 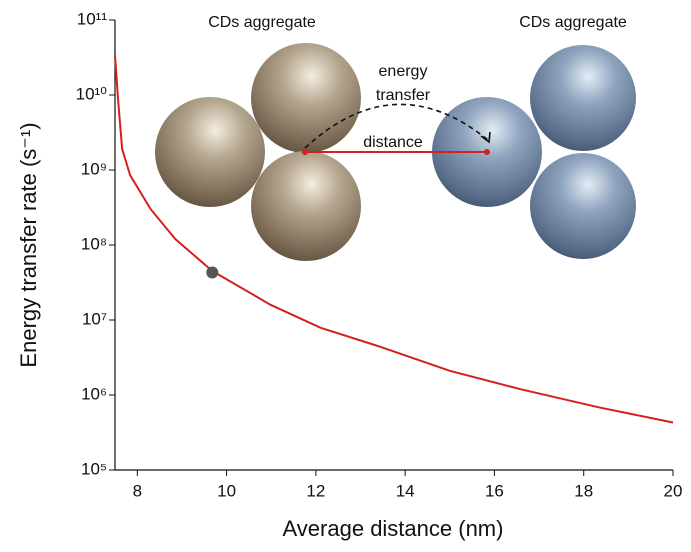 What do you see at coordinates (673, 490) in the screenshot?
I see `x-tick-label: 20` at bounding box center [673, 490].